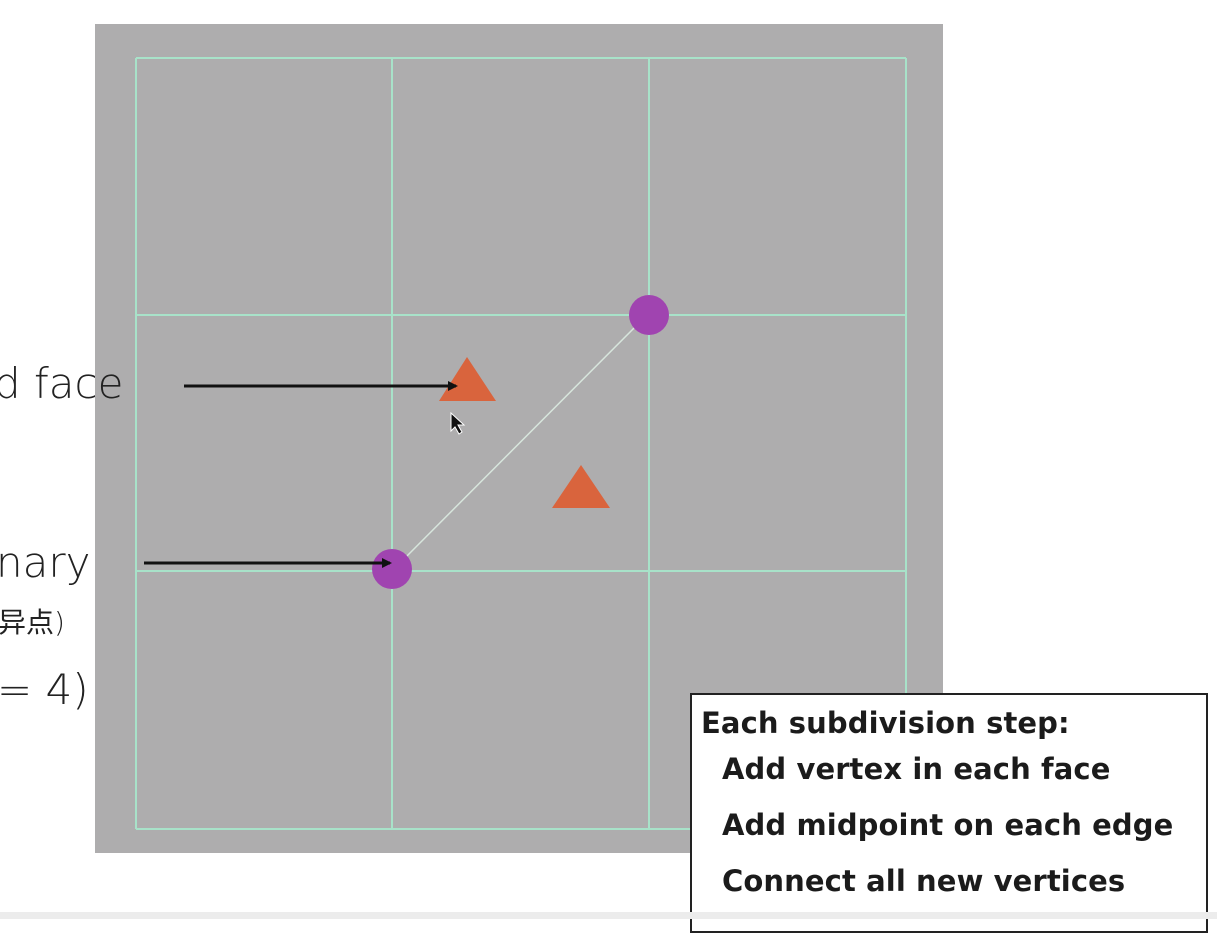 This screenshot has height=933, width=1217. What do you see at coordinates (581, 486) in the screenshot?
I see `face-marker-lower` at bounding box center [581, 486].